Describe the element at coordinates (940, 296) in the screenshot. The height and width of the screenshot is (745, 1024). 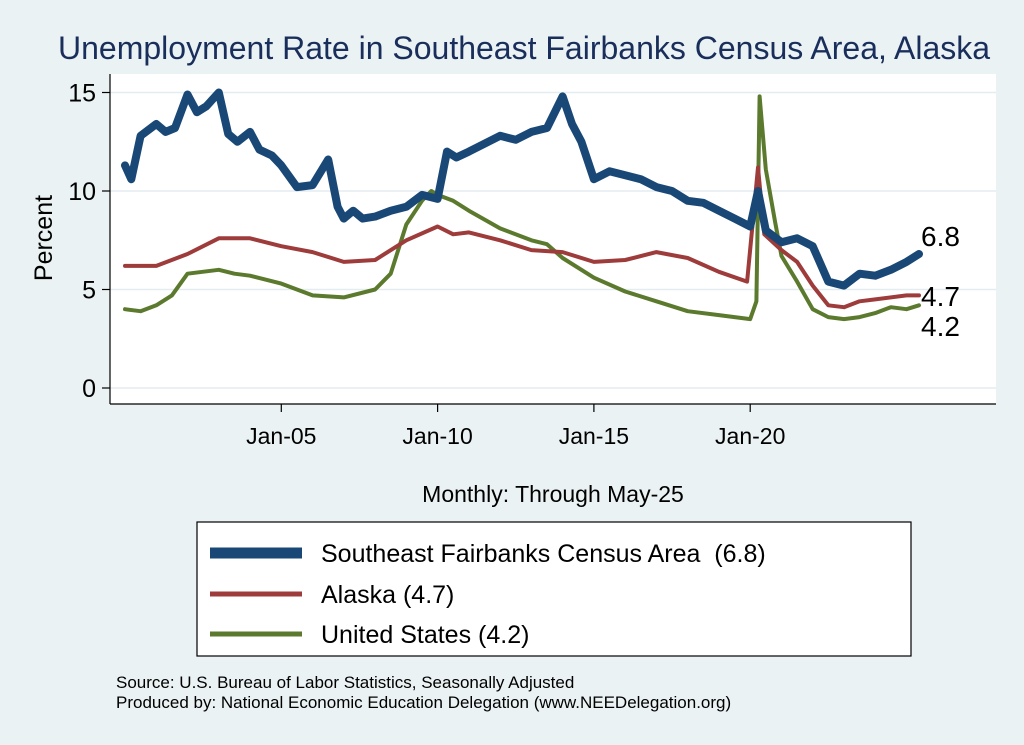
I see `end-label-alaska: 4.7` at that location.